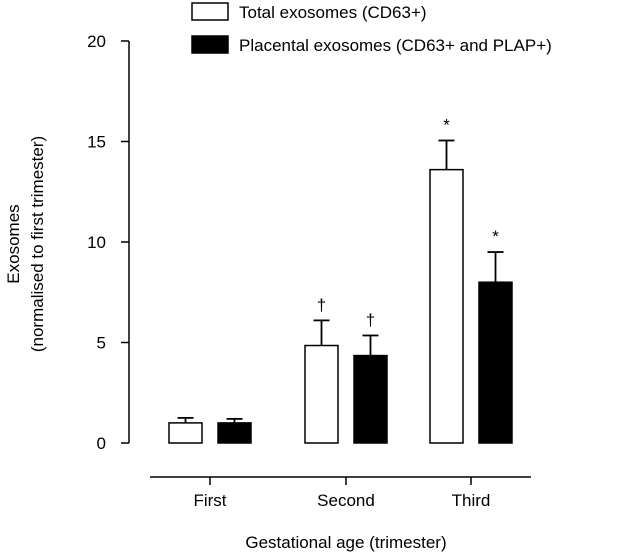 This screenshot has height=555, width=617. I want to click on y-tick-label: 5, so click(101, 343).